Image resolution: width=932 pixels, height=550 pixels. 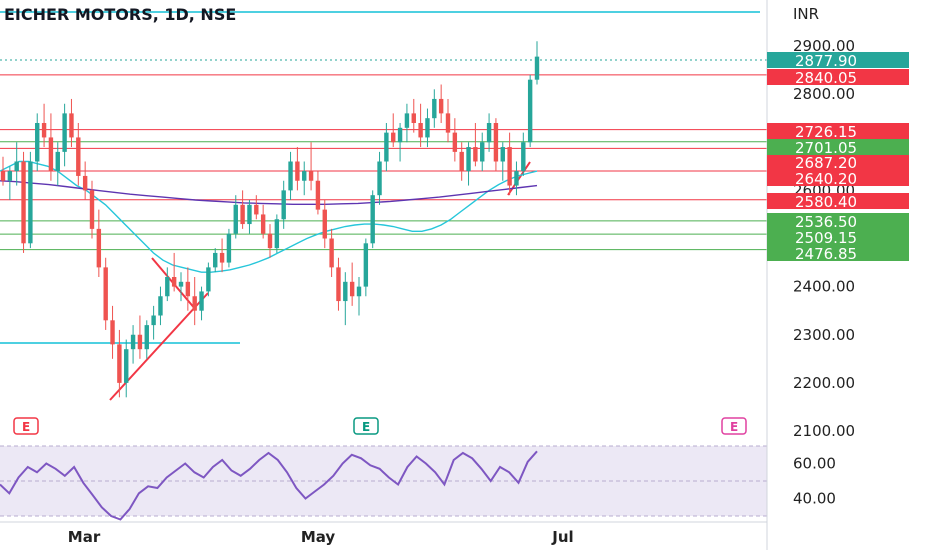 I want to click on rsi-tick-label: 60.00, so click(x=814, y=464).